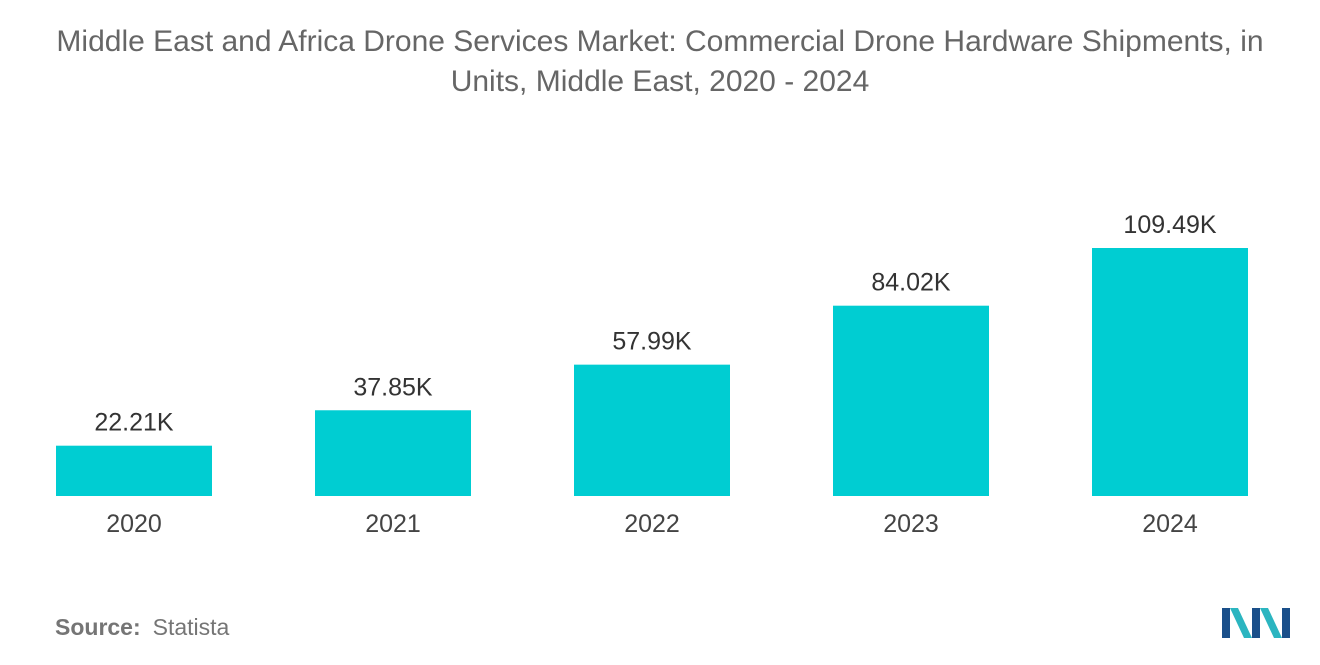 This screenshot has height=665, width=1320. I want to click on data-label-2020: 22.21K, so click(134, 423).